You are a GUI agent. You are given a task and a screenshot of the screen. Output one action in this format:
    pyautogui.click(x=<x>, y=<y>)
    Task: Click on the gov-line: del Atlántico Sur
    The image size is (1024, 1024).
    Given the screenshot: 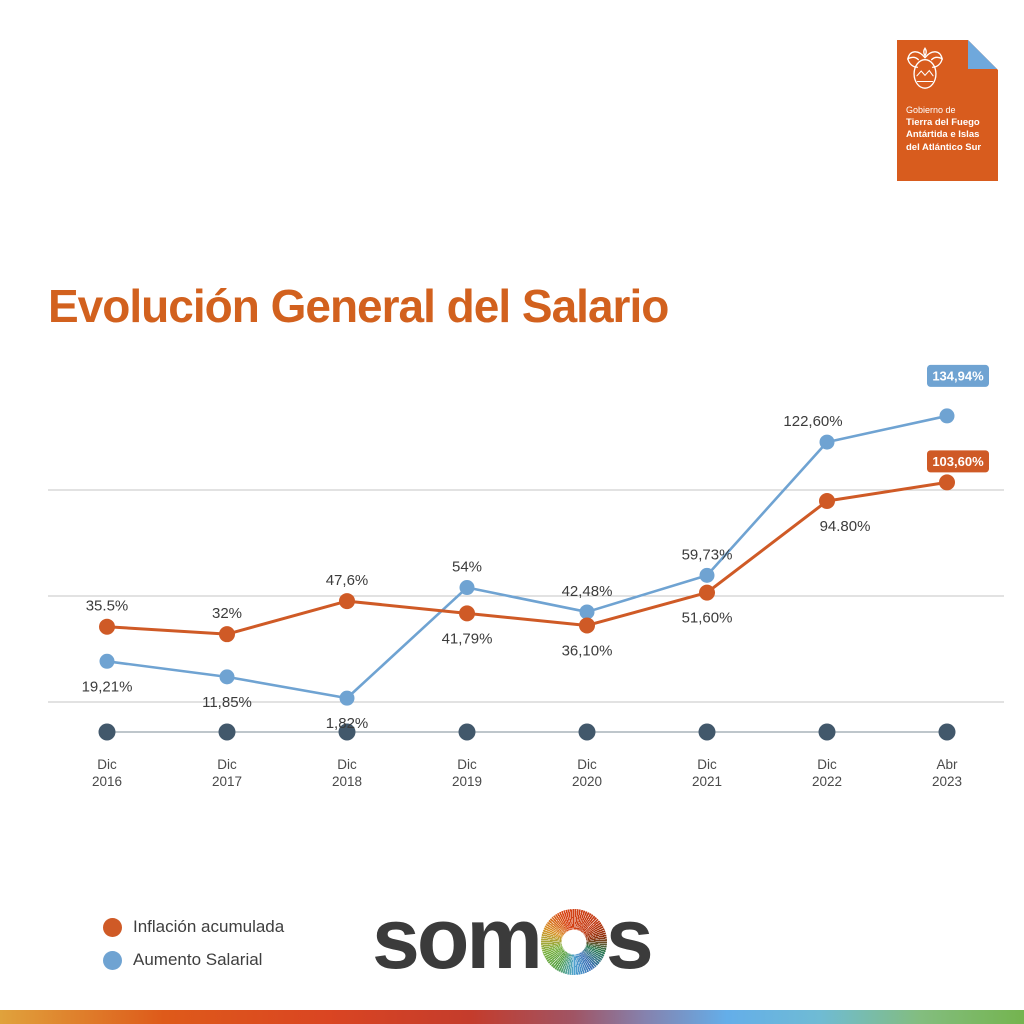 What is the action you would take?
    pyautogui.click(x=944, y=147)
    